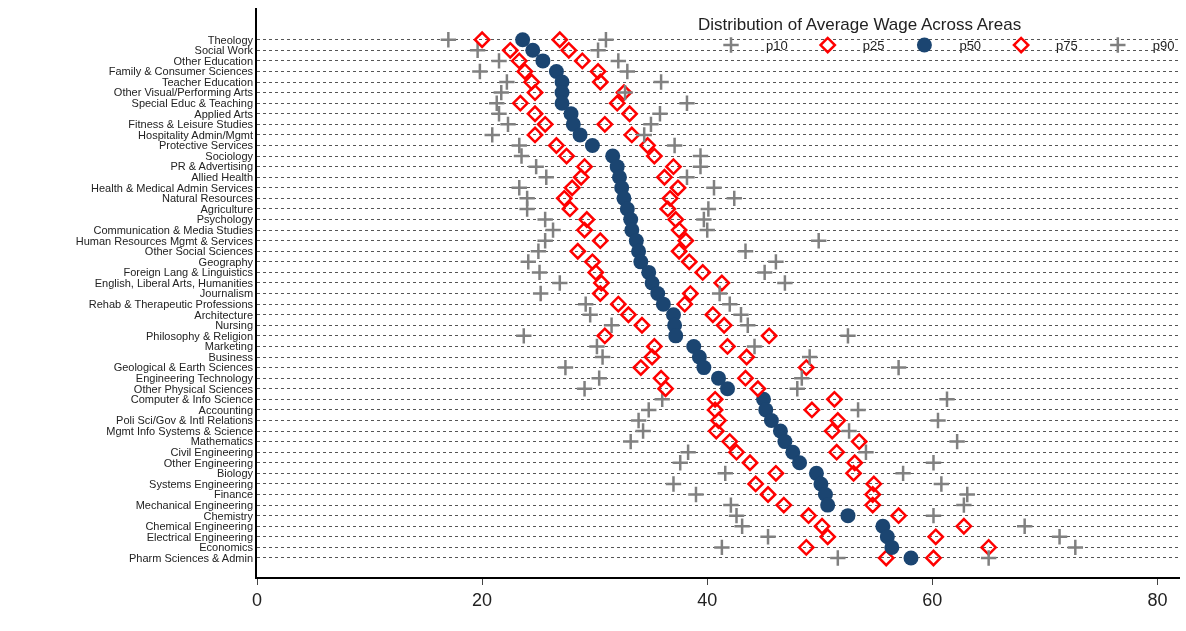 The image size is (1186, 631). Describe the element at coordinates (194, 378) in the screenshot. I see `y-tick-label: Engineering Technology` at that location.